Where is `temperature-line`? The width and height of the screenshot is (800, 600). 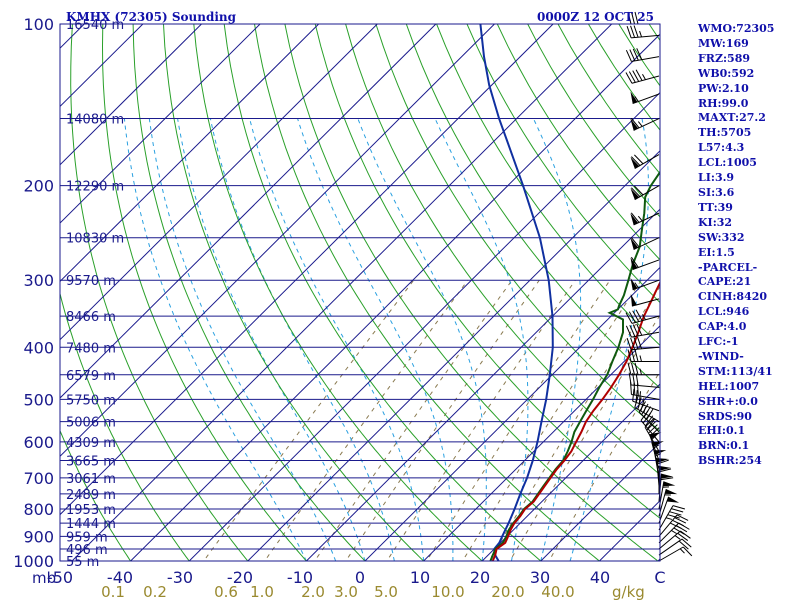 temperature-line is located at coordinates (575, 420).